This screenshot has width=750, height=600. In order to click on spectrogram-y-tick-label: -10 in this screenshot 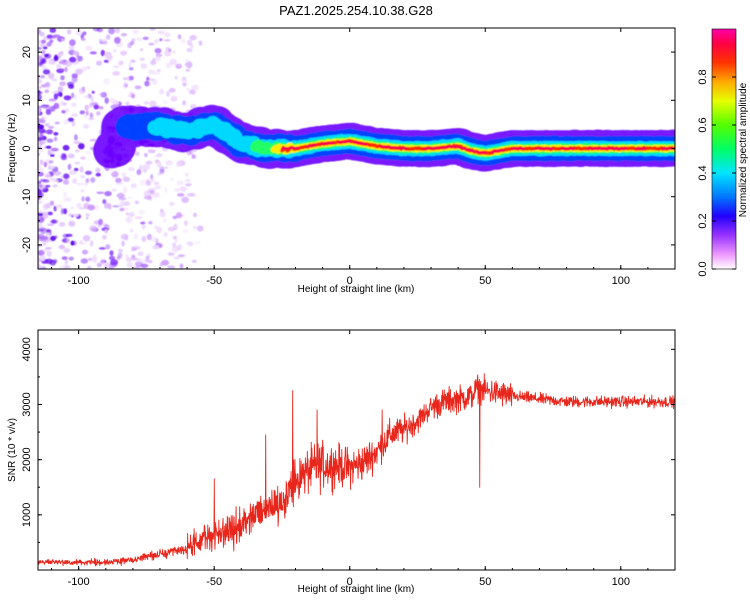, I will do `click(27, 197)`.